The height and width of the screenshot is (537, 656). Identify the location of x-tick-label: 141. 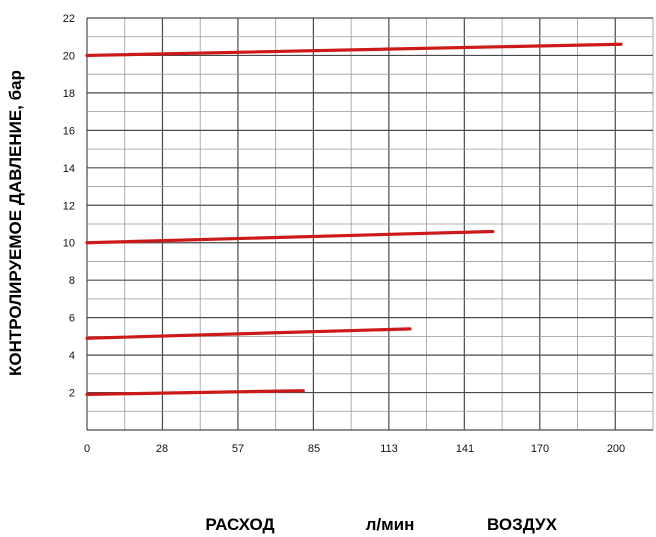
(465, 449).